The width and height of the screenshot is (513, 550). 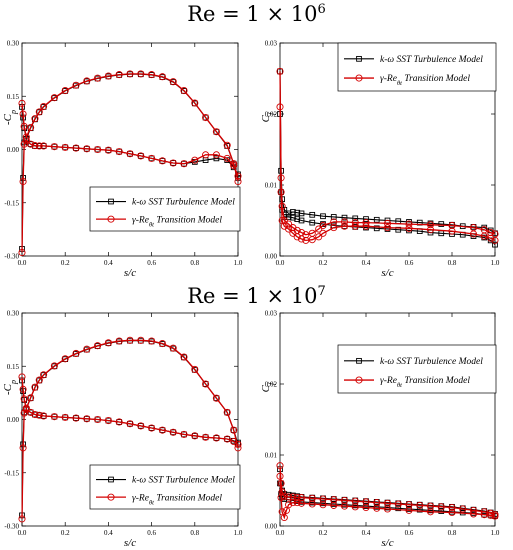 I want to click on y-tick-label: 0.30, so click(x=13, y=314).